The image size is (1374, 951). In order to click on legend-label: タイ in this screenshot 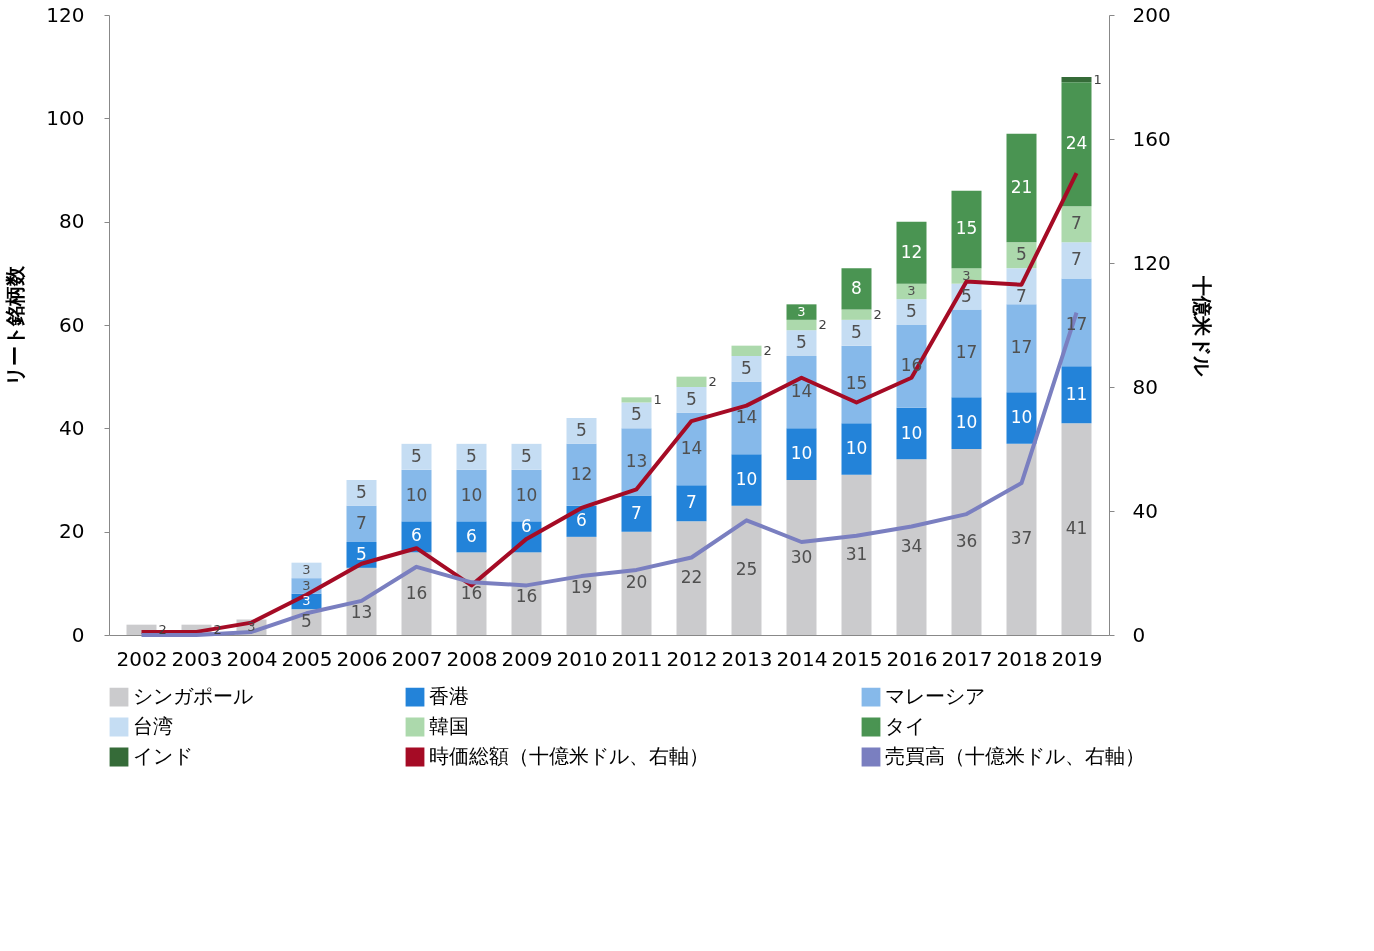, I will do `click(905, 726)`.